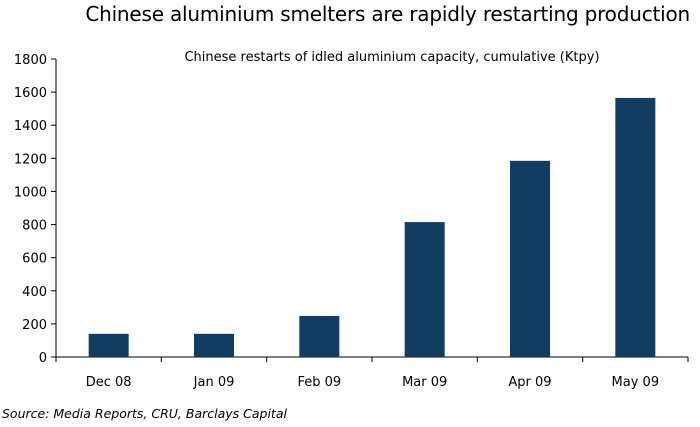 This screenshot has width=700, height=427. I want to click on y-tick-label: 0, so click(43, 358).